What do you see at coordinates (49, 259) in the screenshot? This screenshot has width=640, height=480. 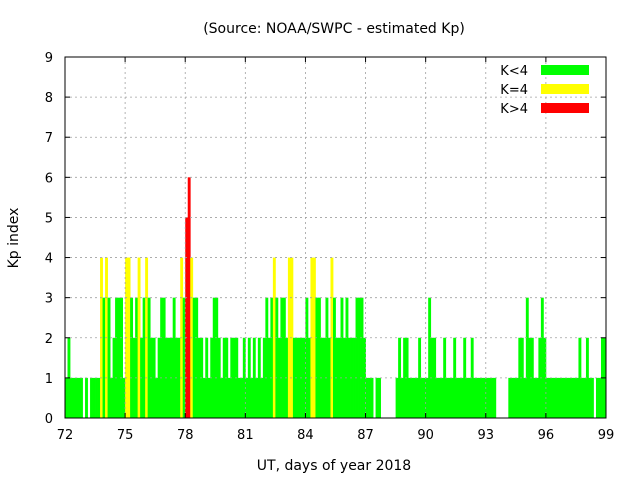 I see `y-tick-label: 4` at bounding box center [49, 259].